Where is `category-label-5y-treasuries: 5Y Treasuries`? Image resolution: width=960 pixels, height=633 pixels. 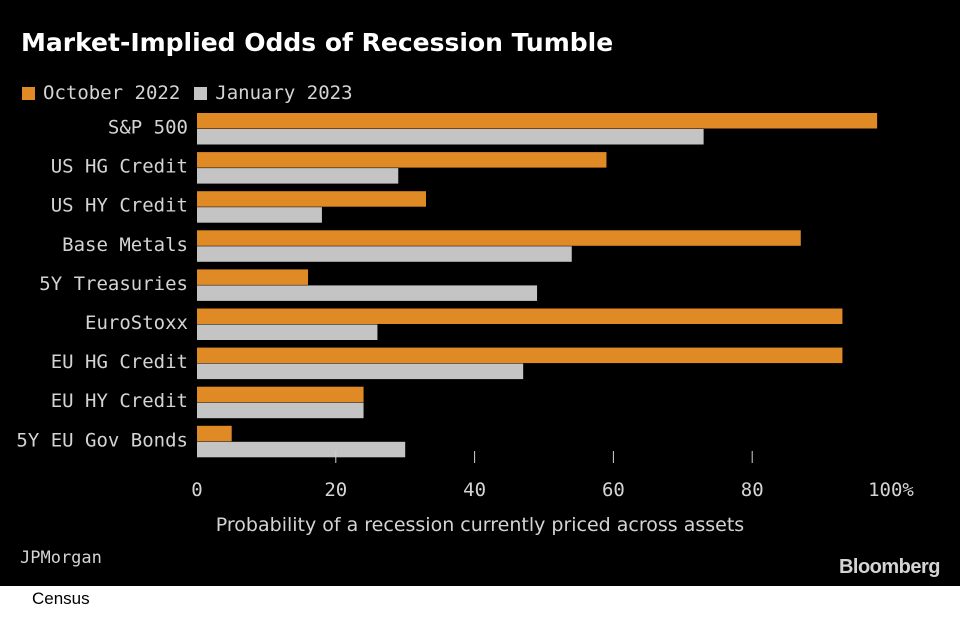
category-label-5y-treasuries: 5Y Treasuries is located at coordinates (113, 284).